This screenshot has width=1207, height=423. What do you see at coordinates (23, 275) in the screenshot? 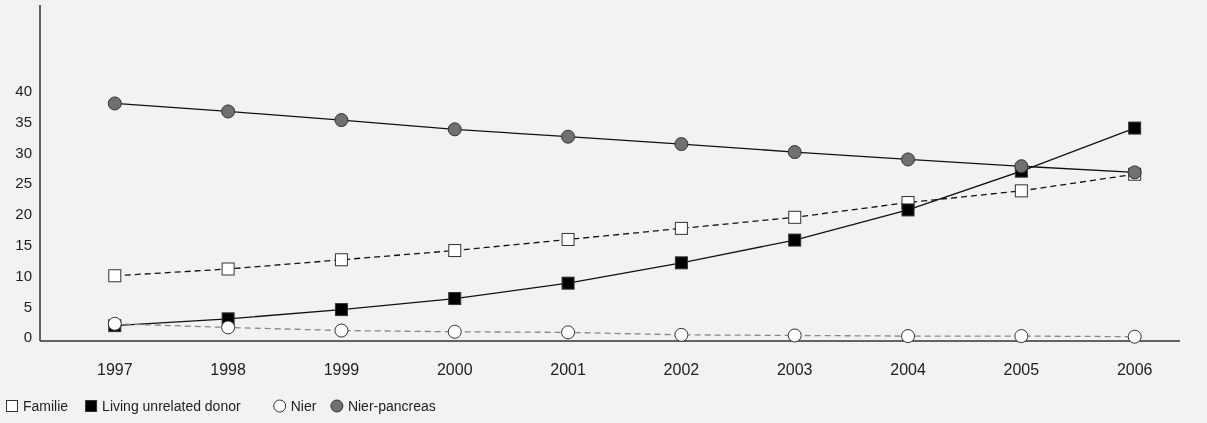
I see `y-tick-label: 10` at bounding box center [23, 275].